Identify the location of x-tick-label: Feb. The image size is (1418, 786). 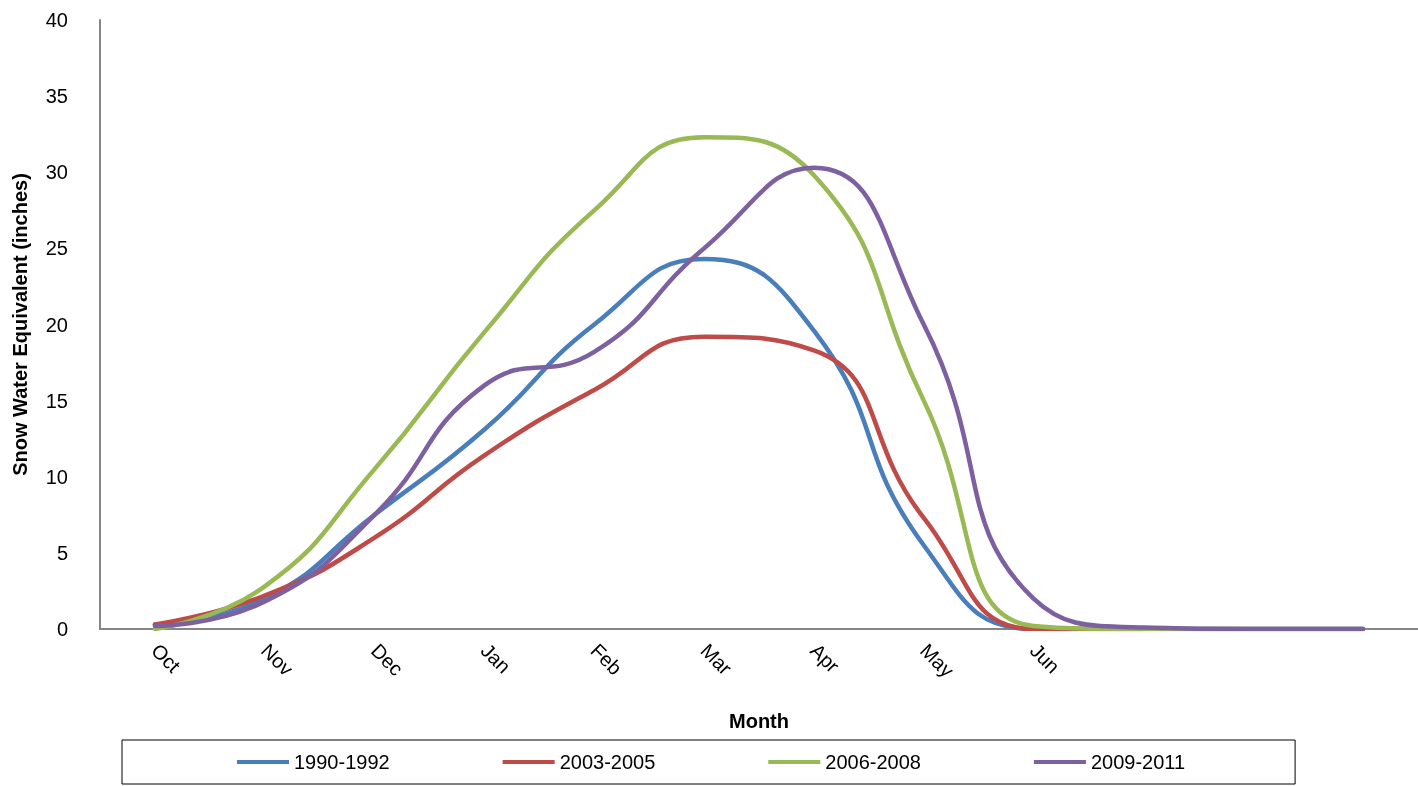
(606, 659).